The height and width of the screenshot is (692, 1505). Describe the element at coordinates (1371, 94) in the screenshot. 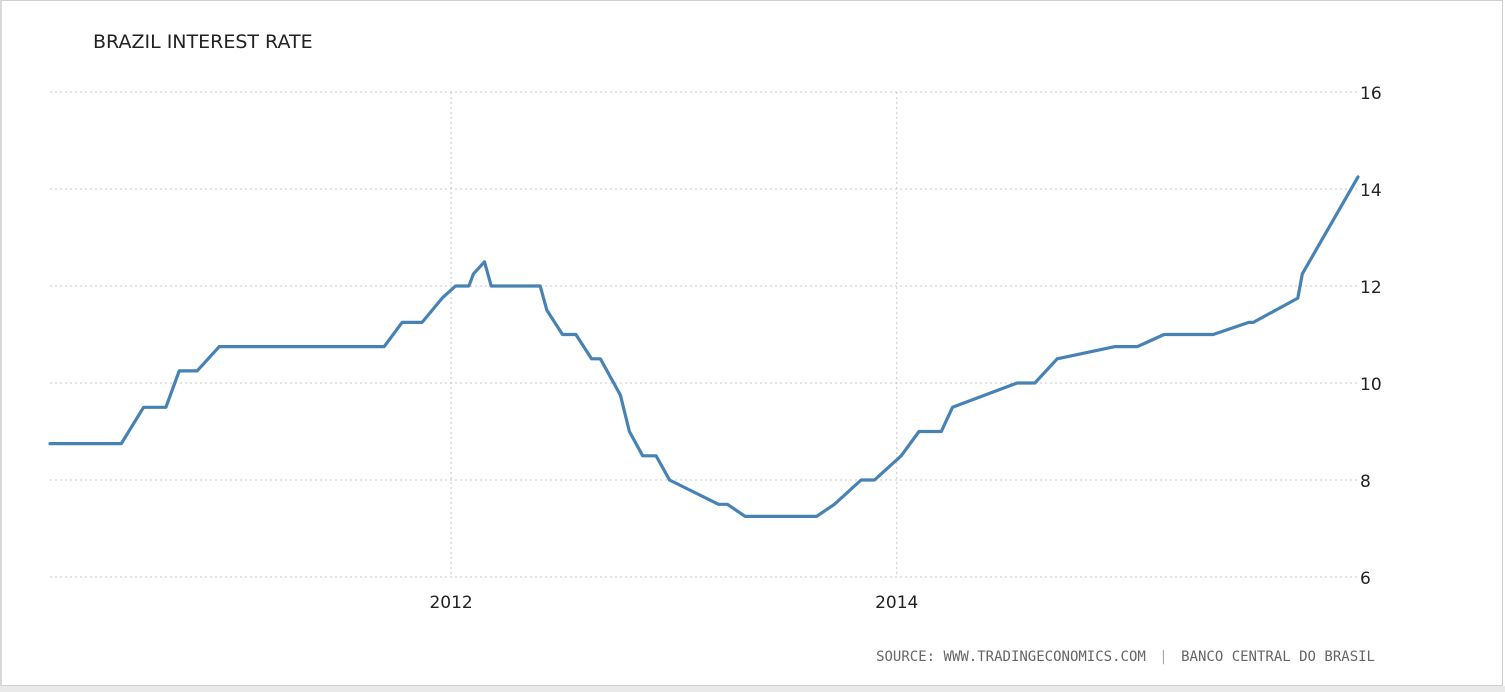

I see `y-tick-label: 16` at that location.